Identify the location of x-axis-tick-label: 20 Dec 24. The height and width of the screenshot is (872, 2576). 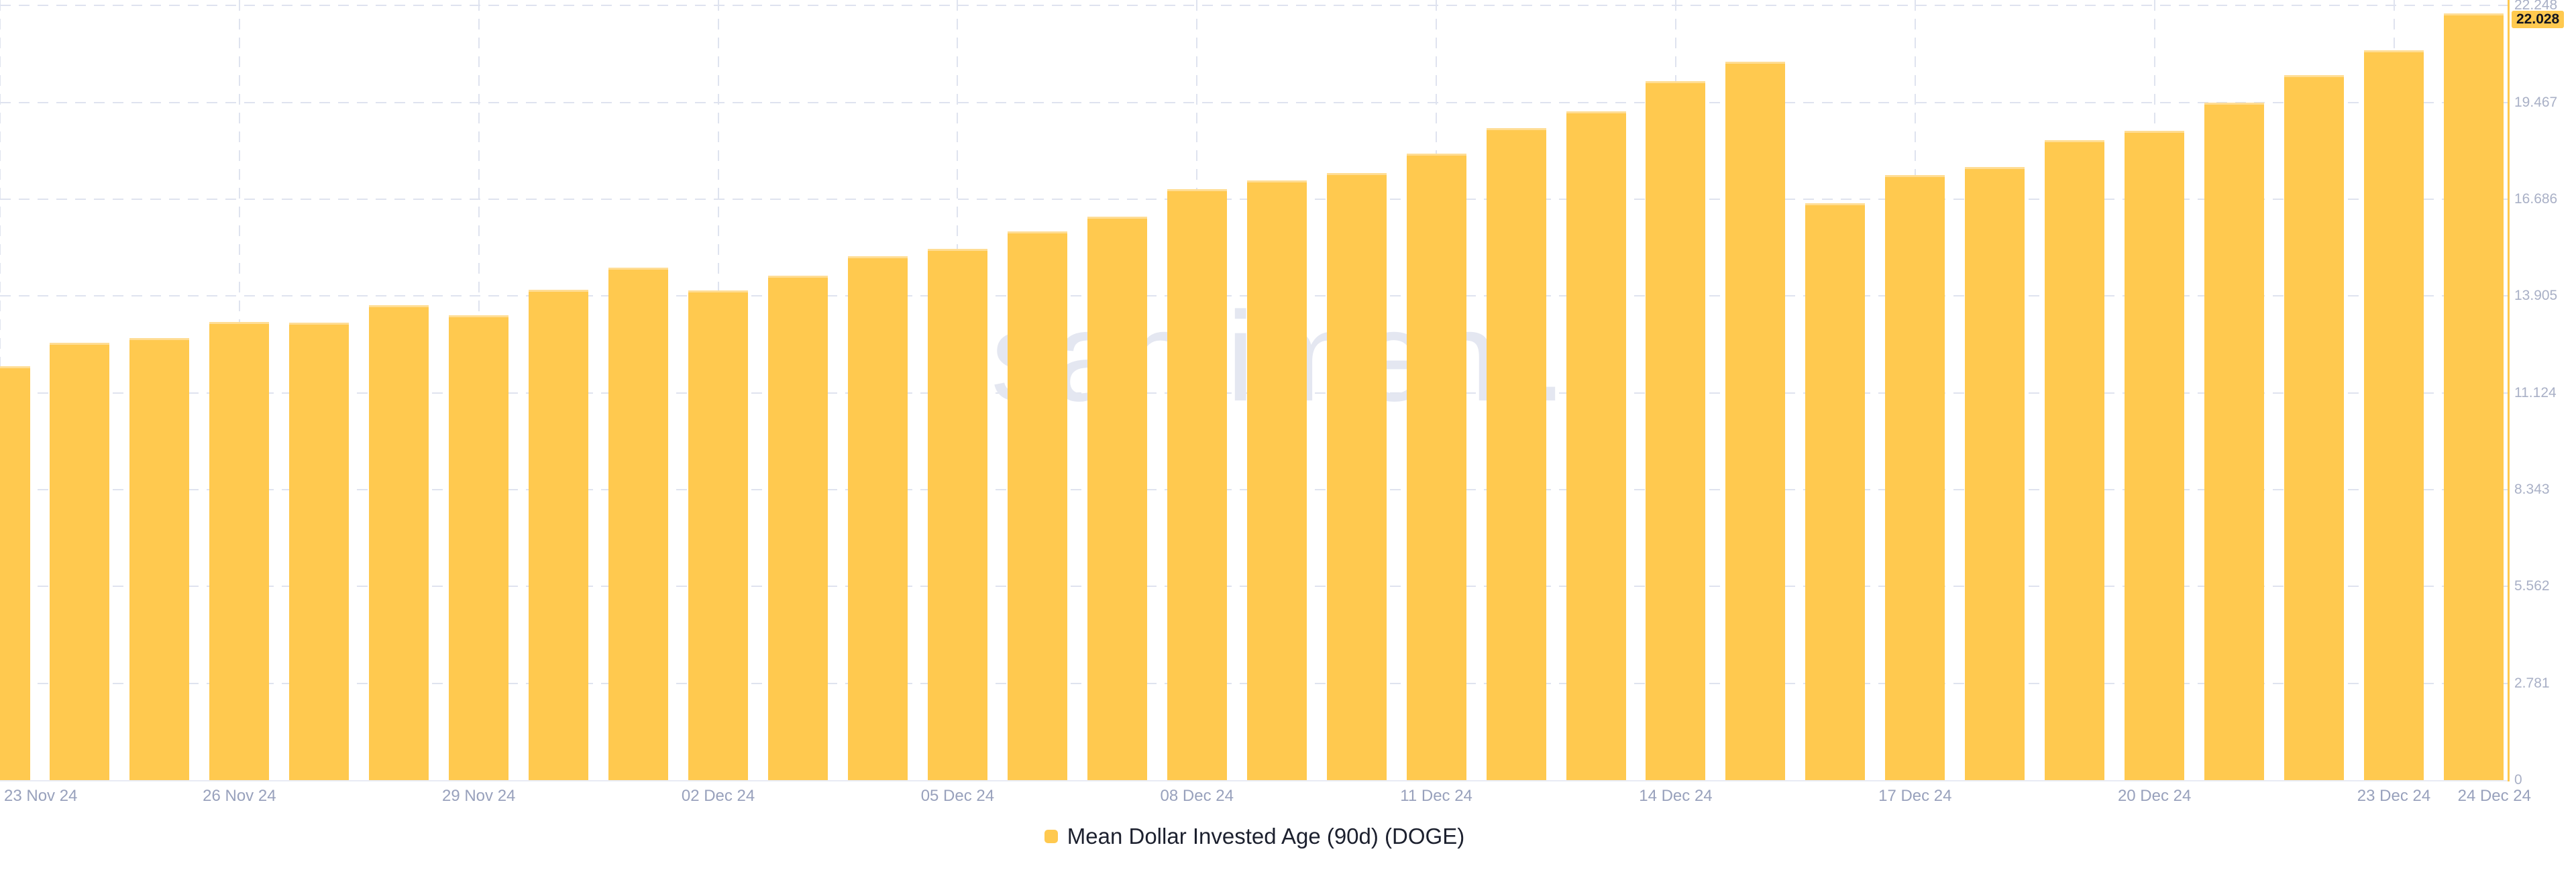
(2154, 796).